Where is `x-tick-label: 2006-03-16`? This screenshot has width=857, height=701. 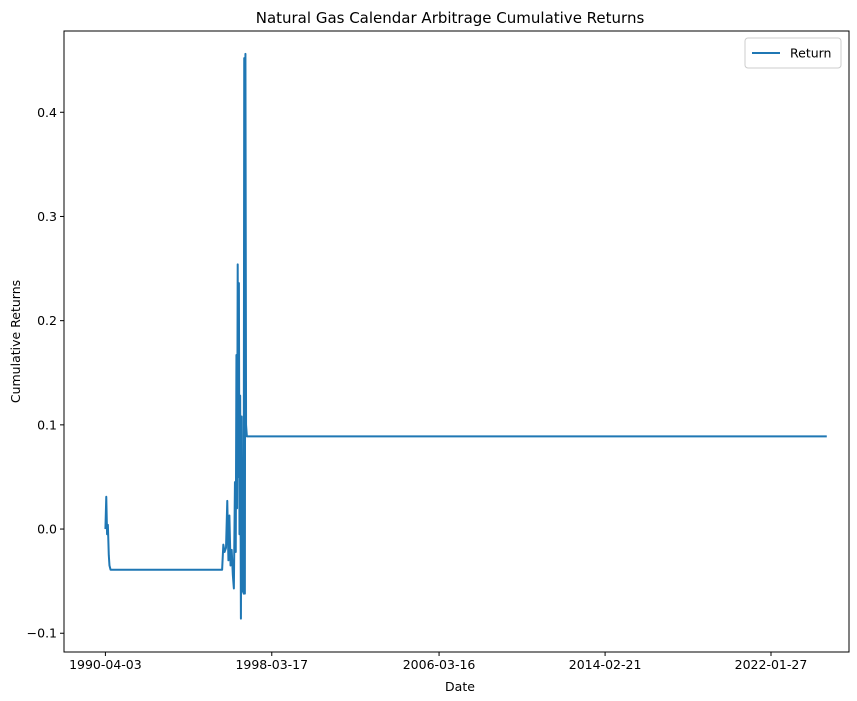 x-tick-label: 2006-03-16 is located at coordinates (439, 664).